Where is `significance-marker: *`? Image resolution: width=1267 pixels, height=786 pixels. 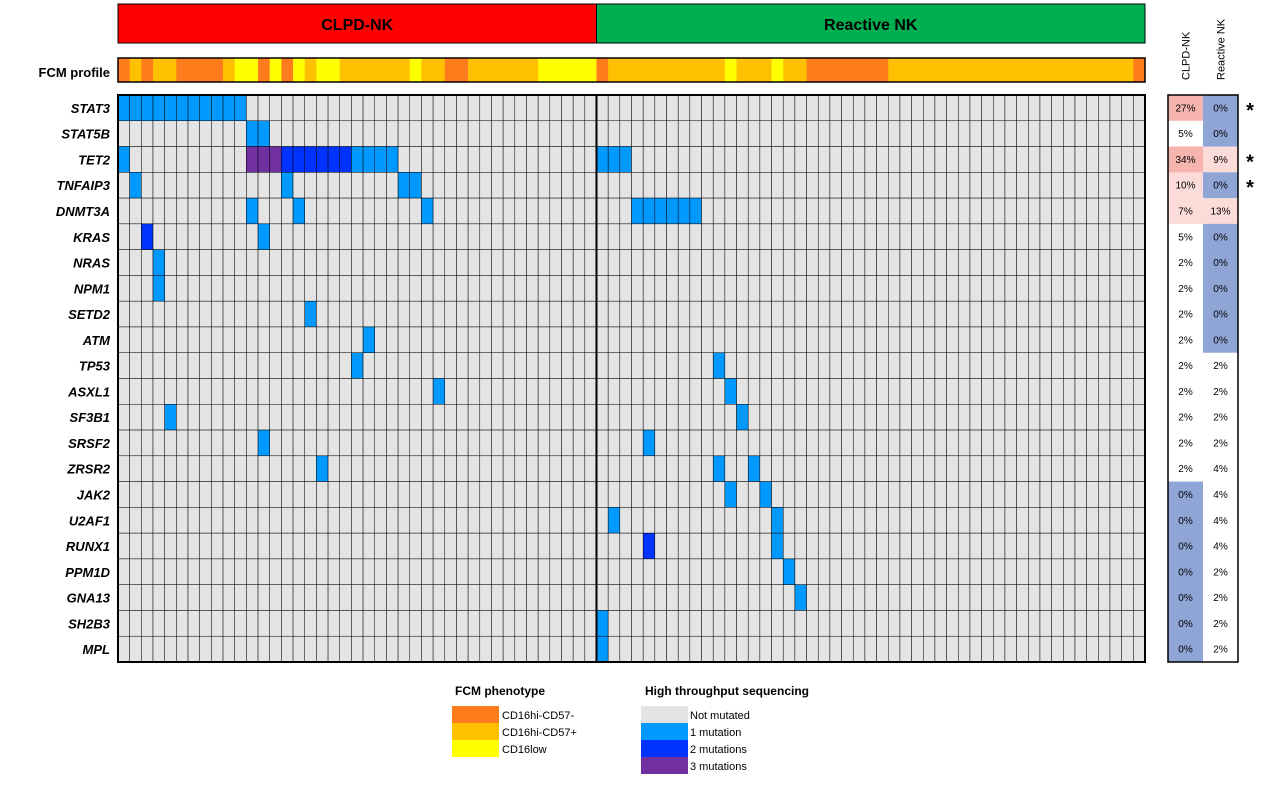 significance-marker: * is located at coordinates (1250, 188).